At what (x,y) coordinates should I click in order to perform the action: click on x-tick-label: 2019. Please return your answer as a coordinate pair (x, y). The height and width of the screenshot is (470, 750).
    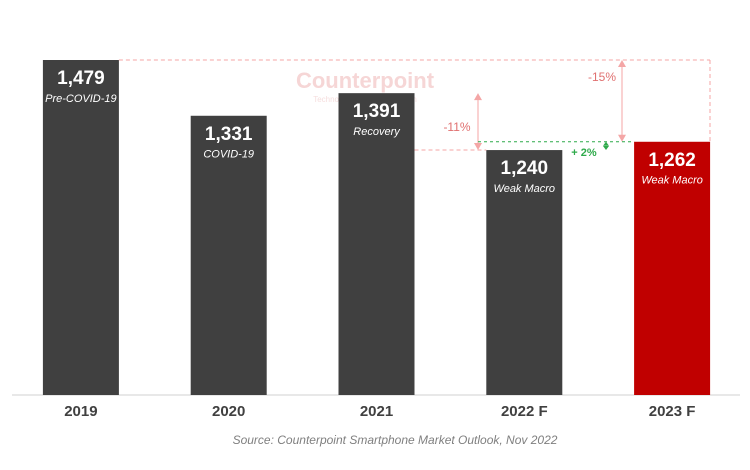
    Looking at the image, I should click on (80, 411).